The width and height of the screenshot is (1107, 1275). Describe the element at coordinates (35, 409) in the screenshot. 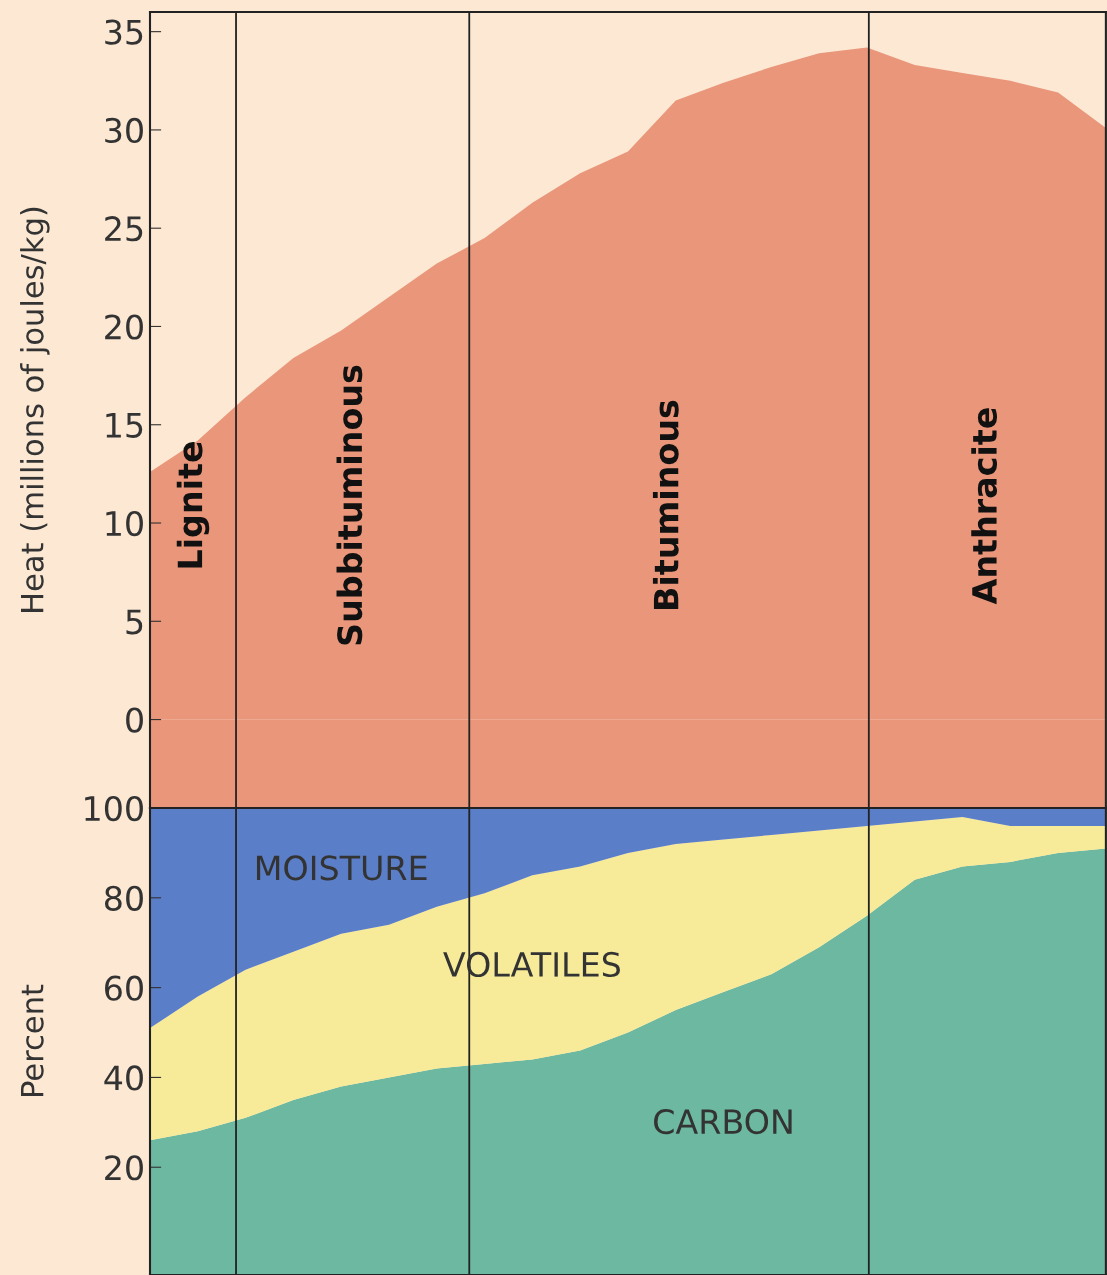

I see `y-axis-title: Heat (millions of joules/kg)` at that location.